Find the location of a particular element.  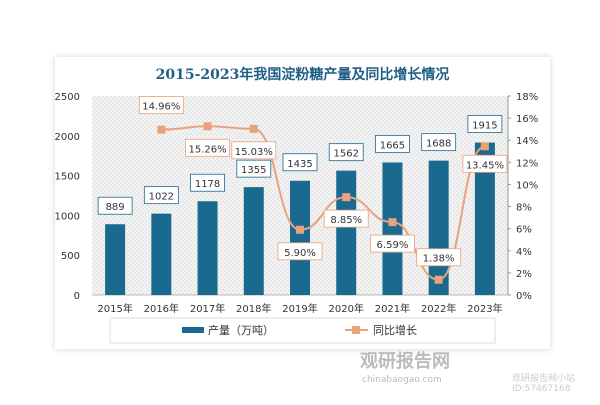

bar-label: 889 is located at coordinates (115, 207).